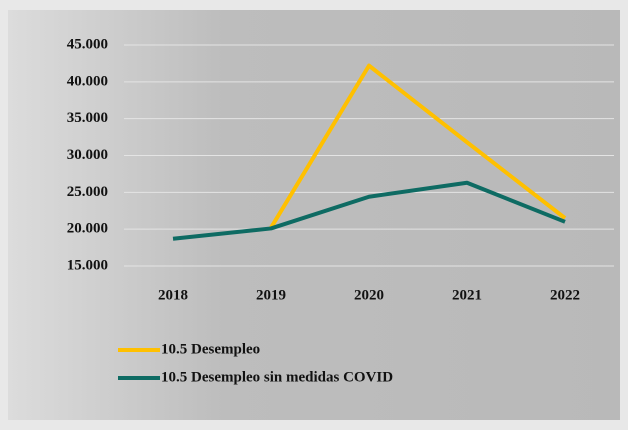 The image size is (628, 430). Describe the element at coordinates (210, 349) in the screenshot. I see `legend-label: 10.5 Desempleo` at that location.